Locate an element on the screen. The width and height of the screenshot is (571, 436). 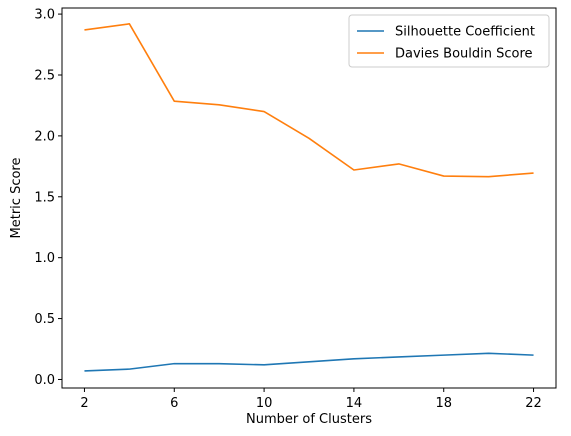
y-axis-ticks: 0.0 0.5 1.0 1.5 2.0 2.5 3.0 is located at coordinates (48, 198).